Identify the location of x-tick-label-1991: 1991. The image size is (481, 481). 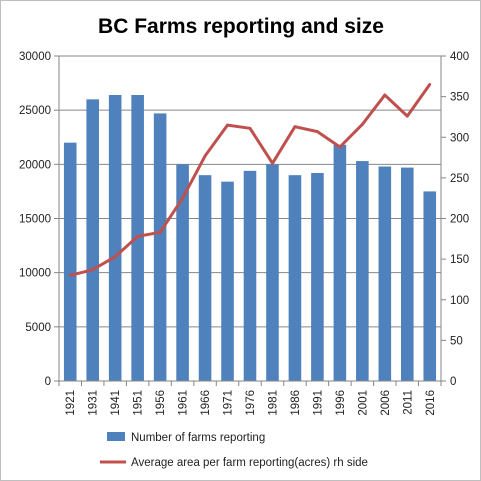
(318, 403).